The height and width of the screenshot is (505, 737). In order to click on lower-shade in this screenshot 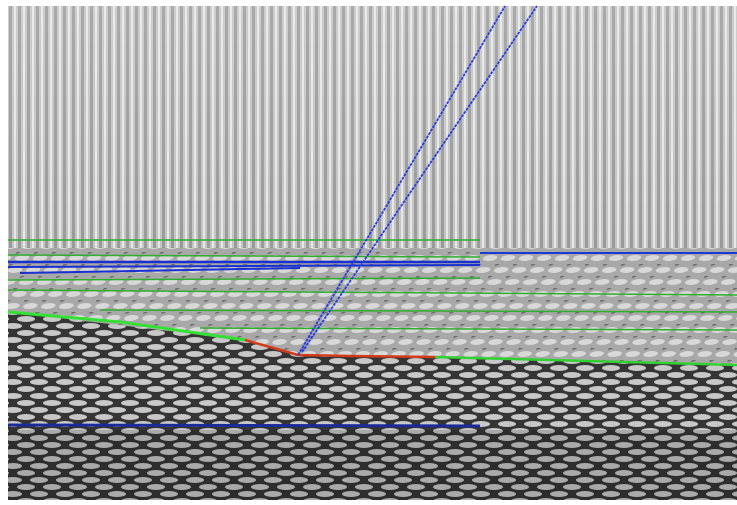, I will do `click(372, 465)`.